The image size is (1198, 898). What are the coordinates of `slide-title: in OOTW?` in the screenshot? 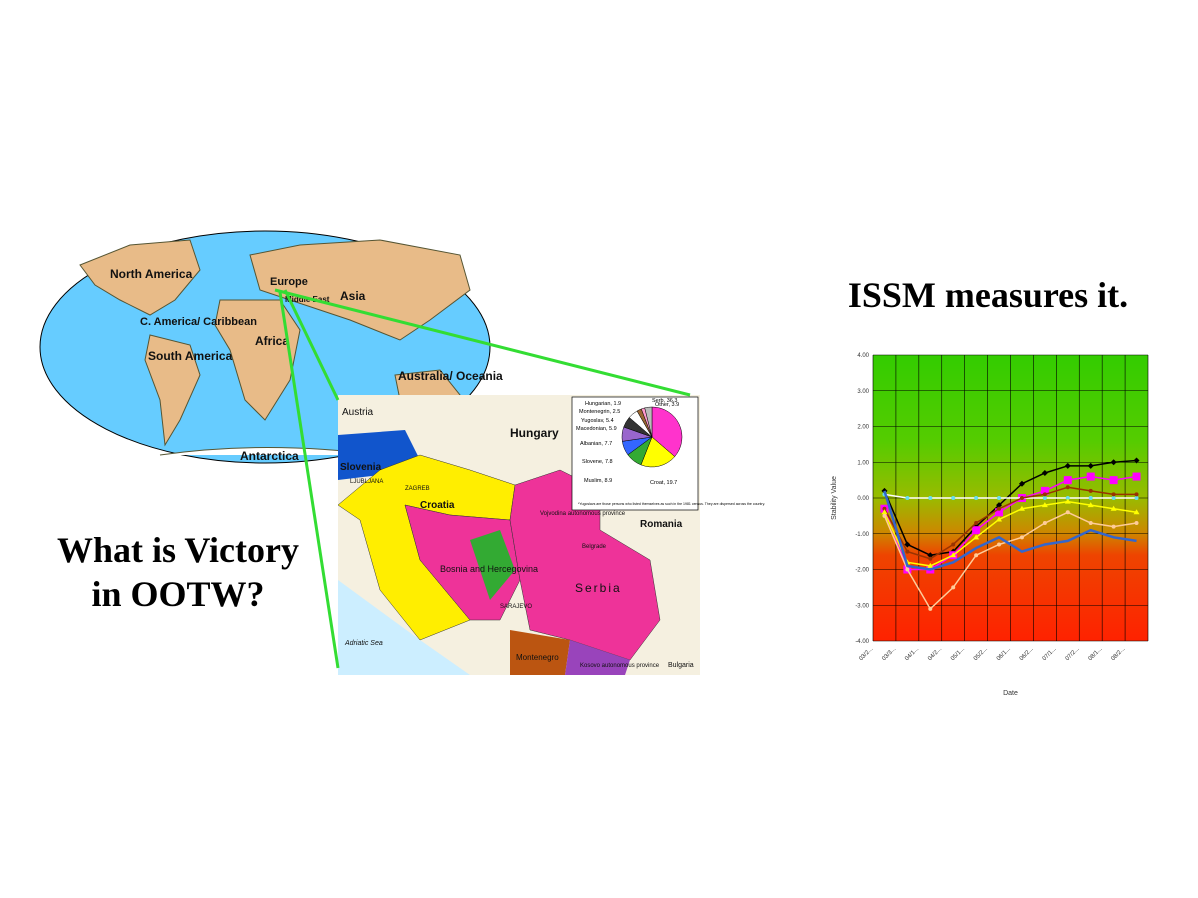 It's located at (177, 594).